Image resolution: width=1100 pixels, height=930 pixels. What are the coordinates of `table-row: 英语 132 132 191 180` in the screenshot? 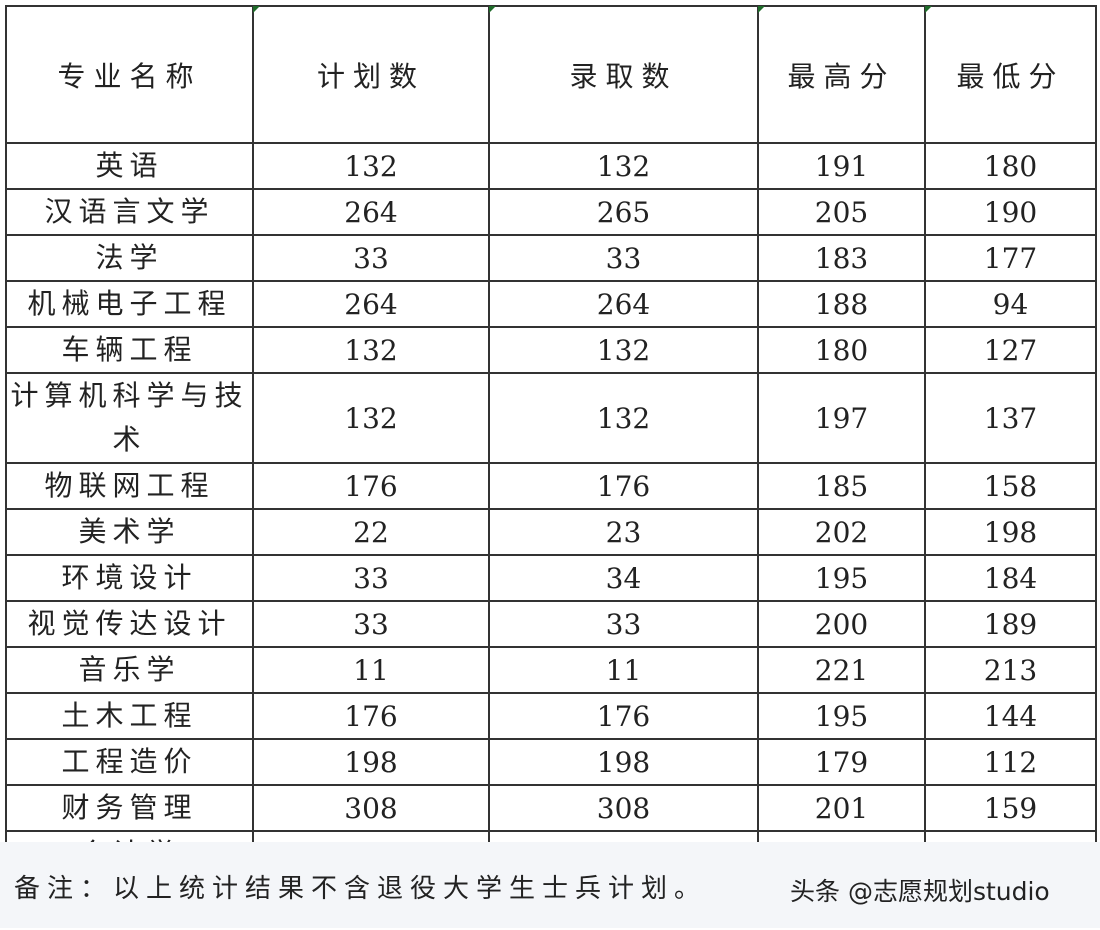 It's located at (551, 166).